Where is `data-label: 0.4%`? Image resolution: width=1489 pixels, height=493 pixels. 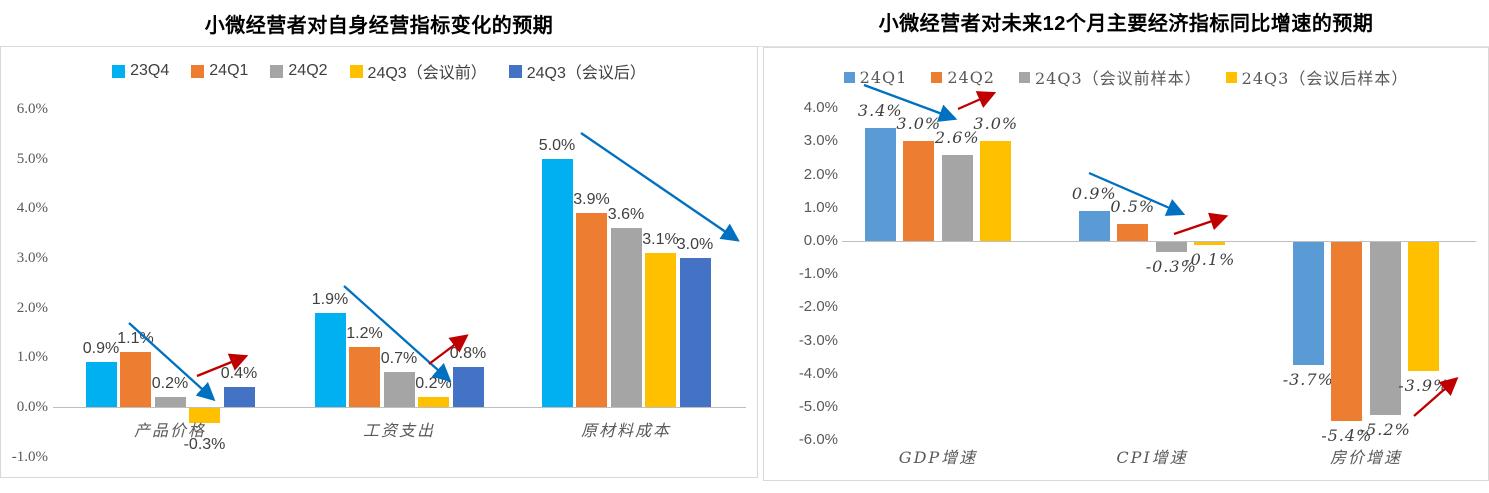 data-label: 0.4% is located at coordinates (239, 374).